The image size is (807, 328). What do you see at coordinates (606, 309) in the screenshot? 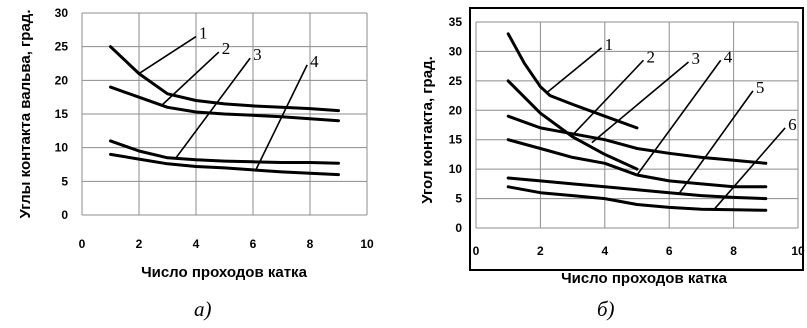
I see `panel-caption: б)` at bounding box center [606, 309].